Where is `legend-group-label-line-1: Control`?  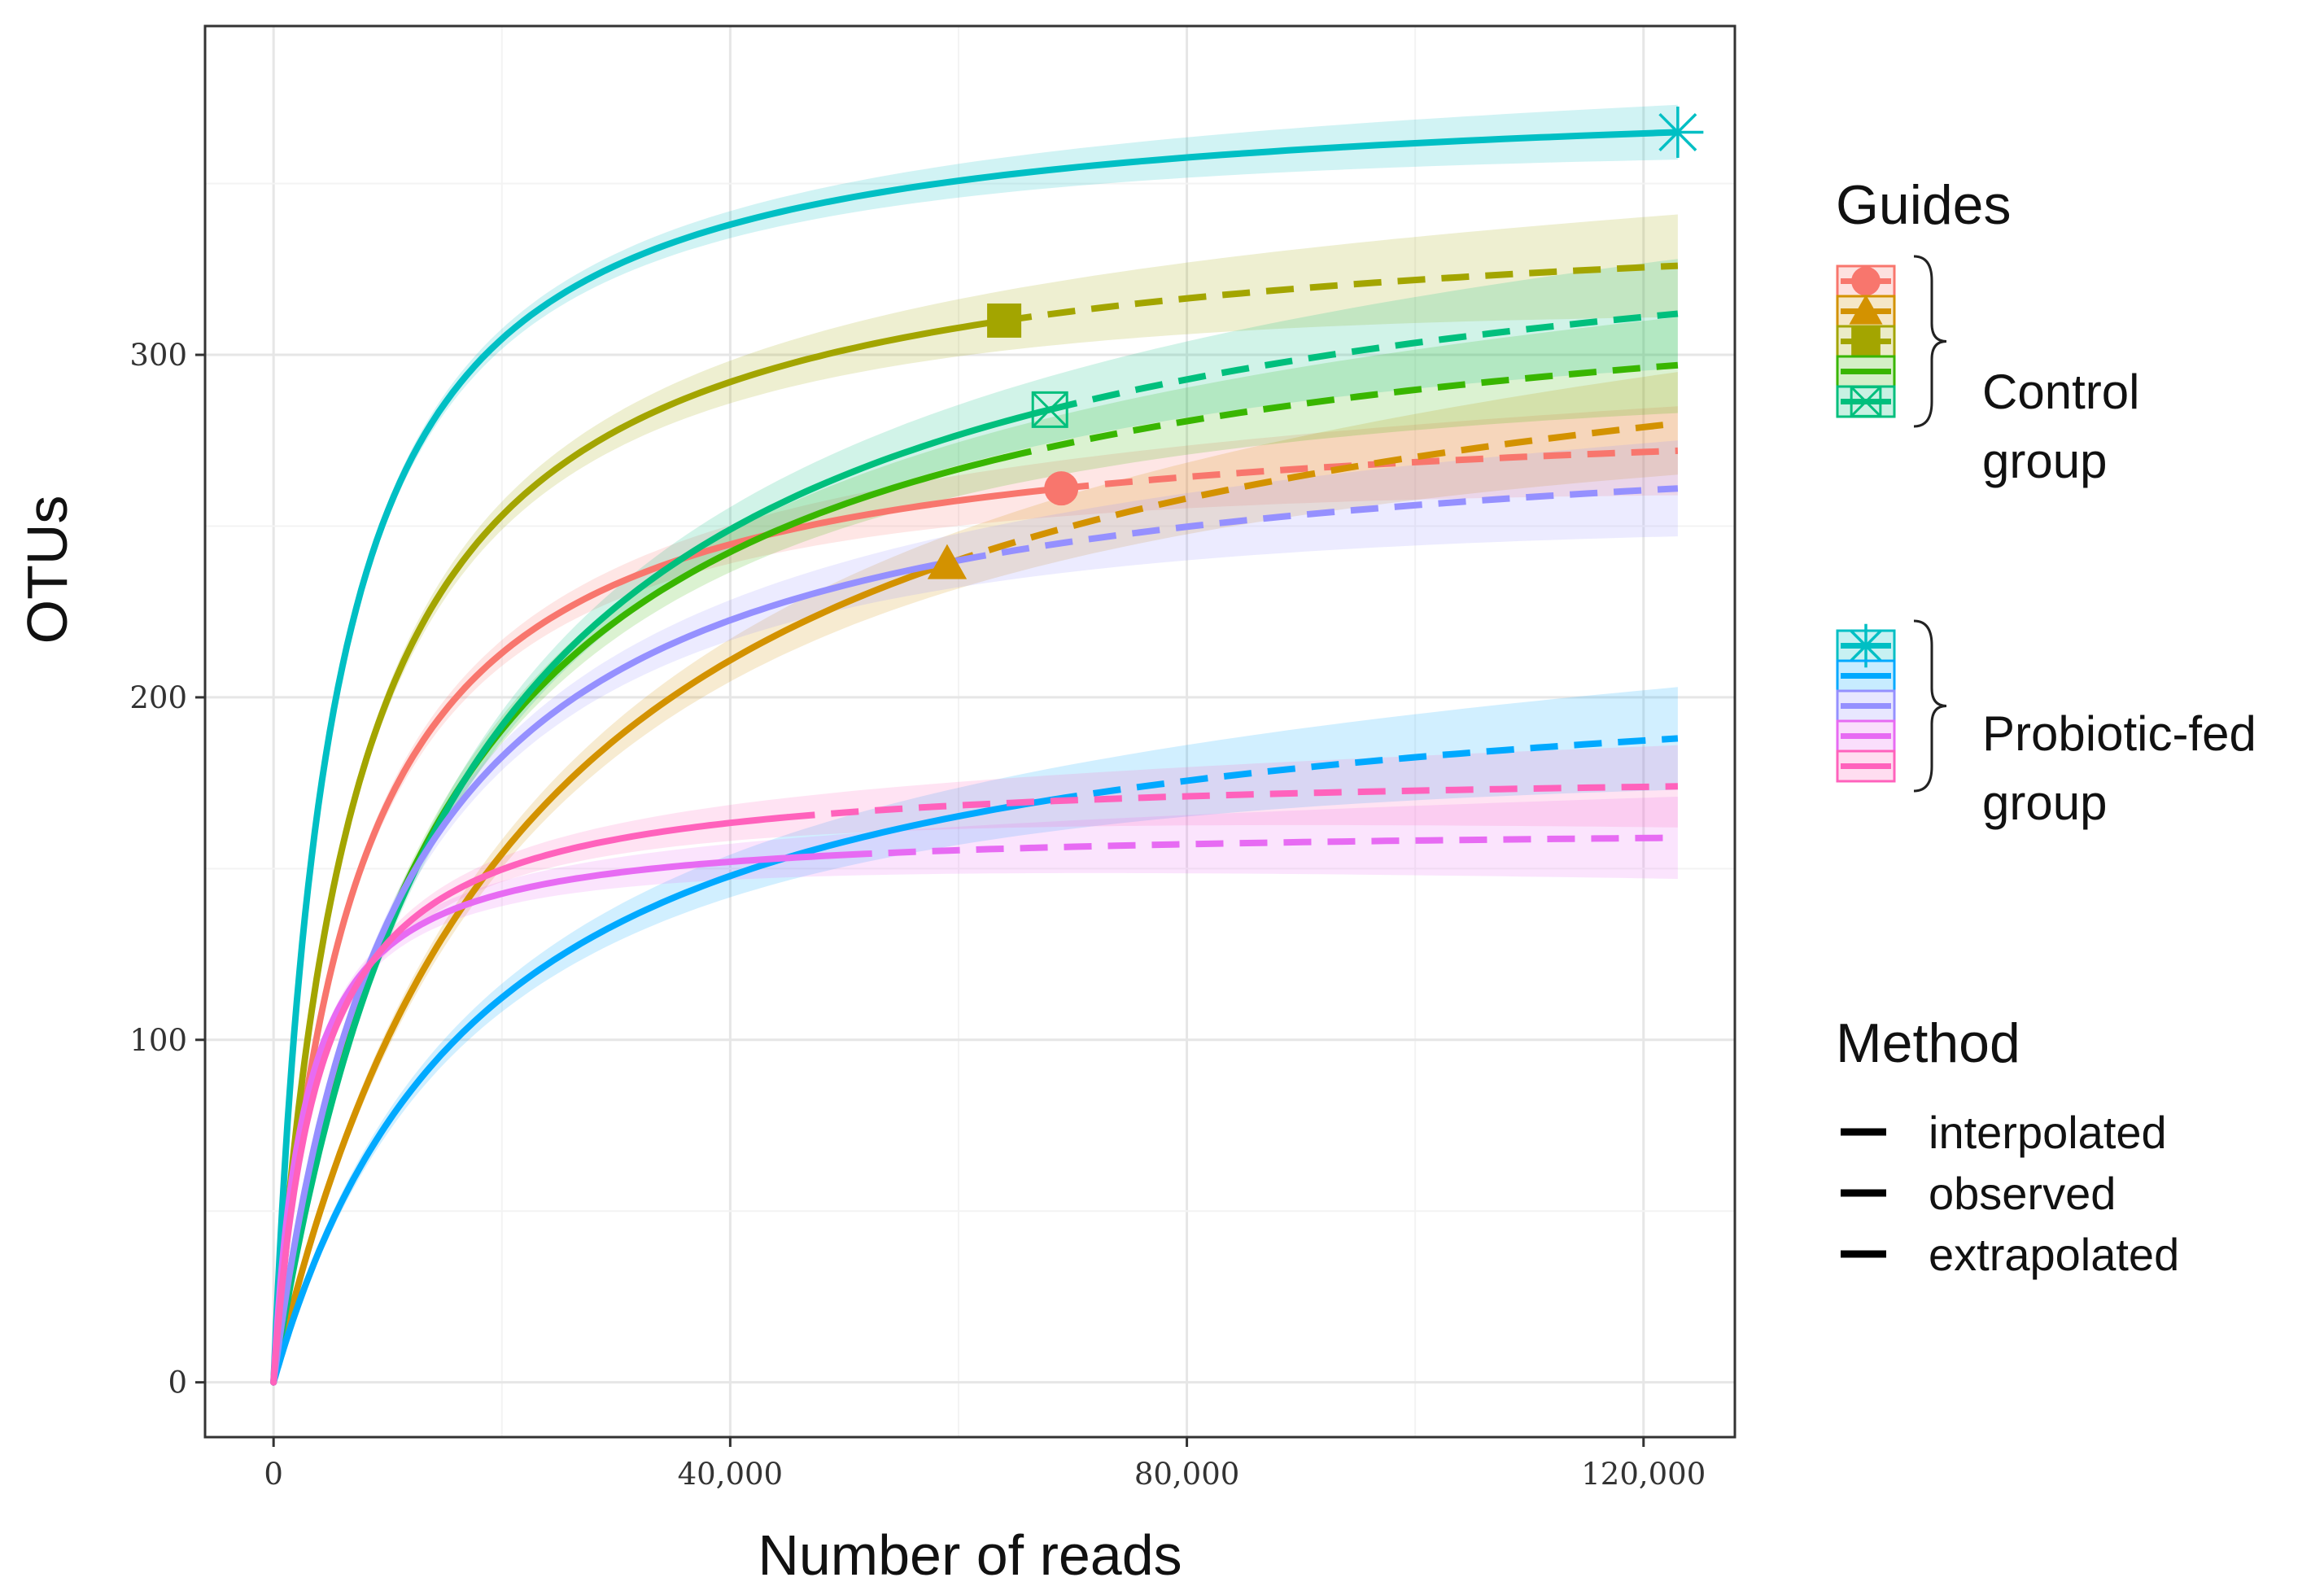 legend-group-label-line-1: Control is located at coordinates (2060, 392).